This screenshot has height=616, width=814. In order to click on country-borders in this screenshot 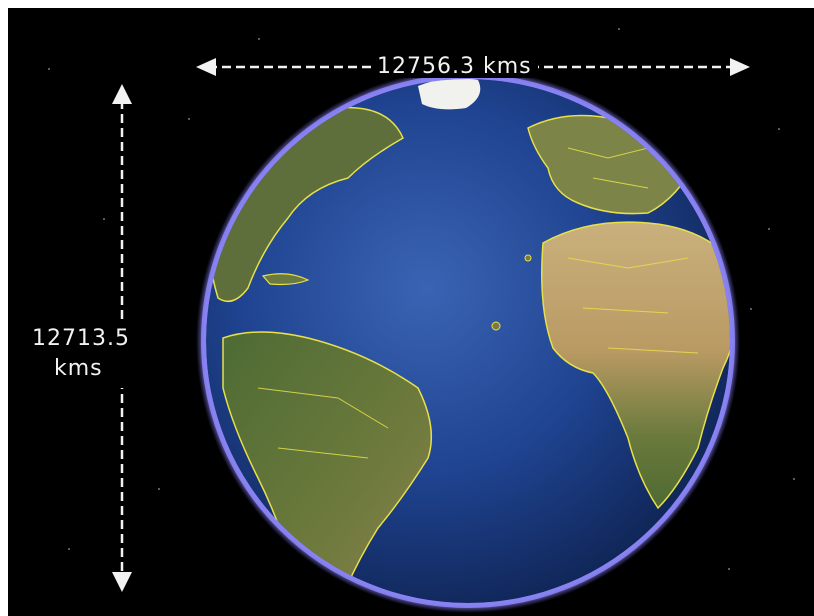, I will do `click(608, 168)`.